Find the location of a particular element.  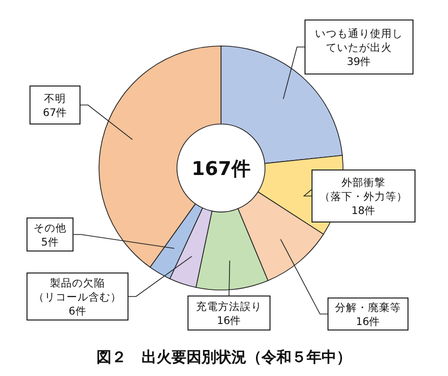

text: 167件 is located at coordinates (221, 169).